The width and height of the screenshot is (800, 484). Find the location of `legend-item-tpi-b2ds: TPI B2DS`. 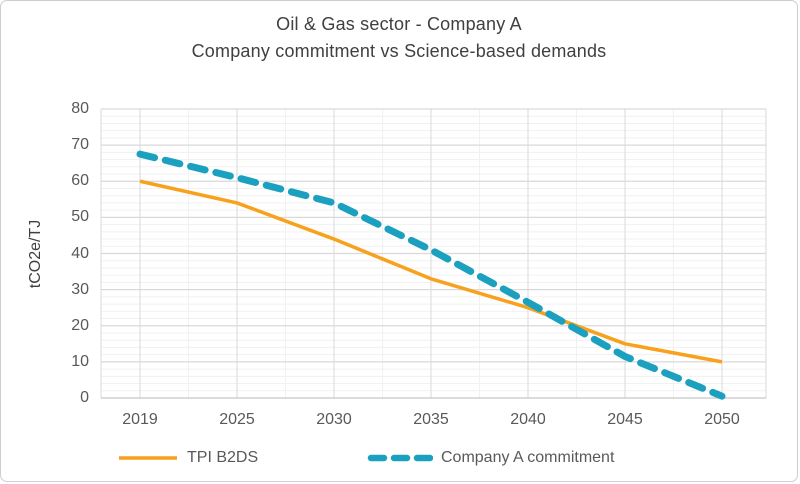

legend-item-tpi-b2ds: TPI B2DS is located at coordinates (187, 458).